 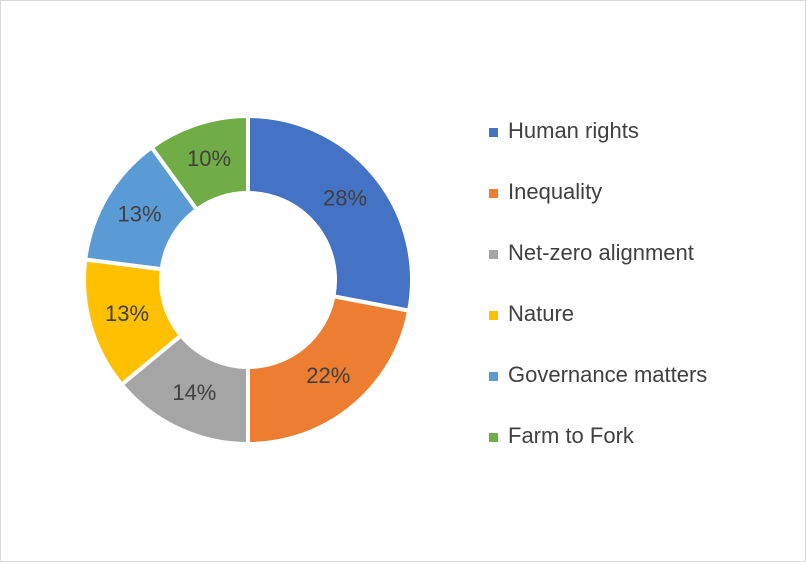 I want to click on data-label: 14%, so click(x=194, y=392).